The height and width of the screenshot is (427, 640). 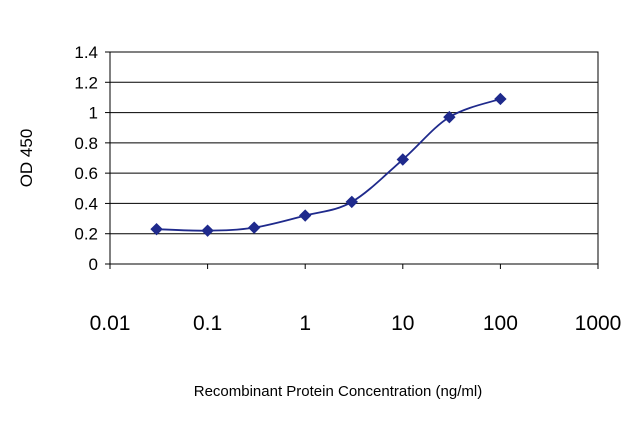 I want to click on y-tick-label: 1.4, so click(x=86, y=52).